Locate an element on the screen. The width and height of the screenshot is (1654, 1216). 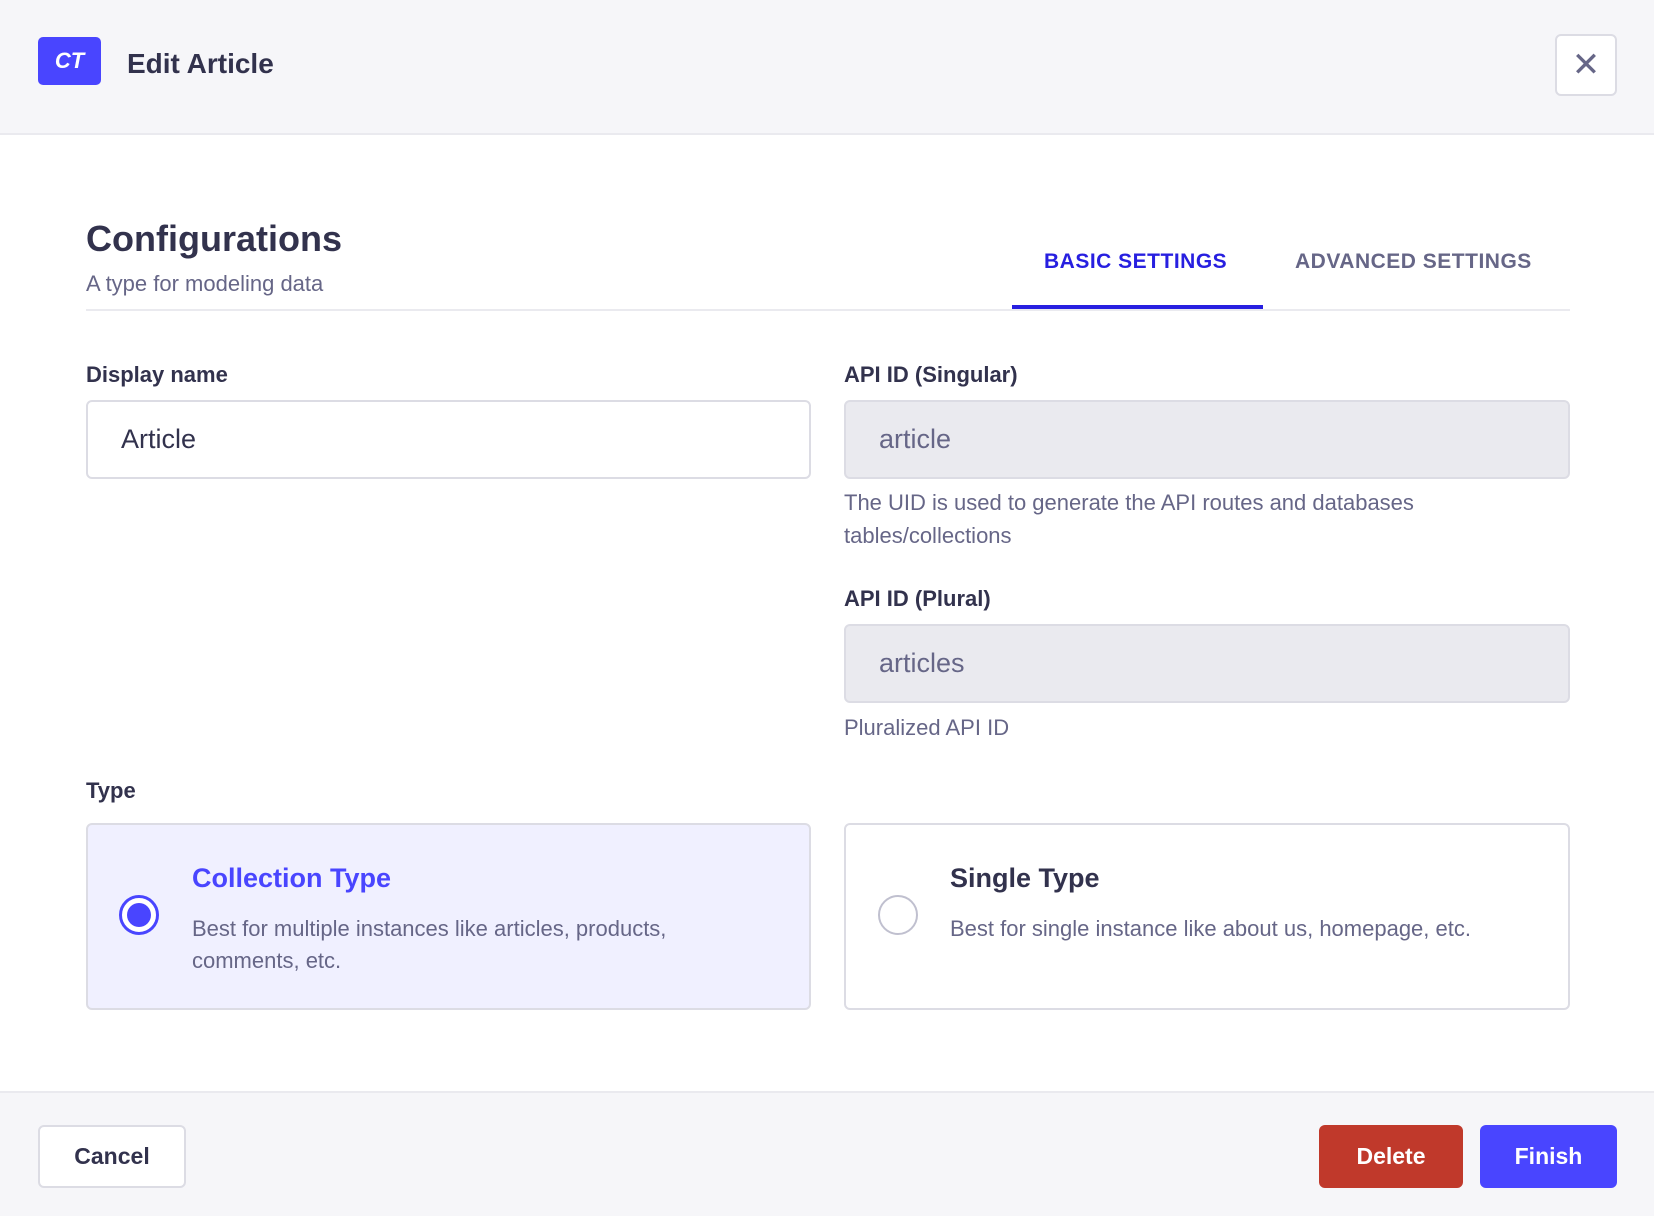
collection-type-title: Collection Type is located at coordinates (292, 878).